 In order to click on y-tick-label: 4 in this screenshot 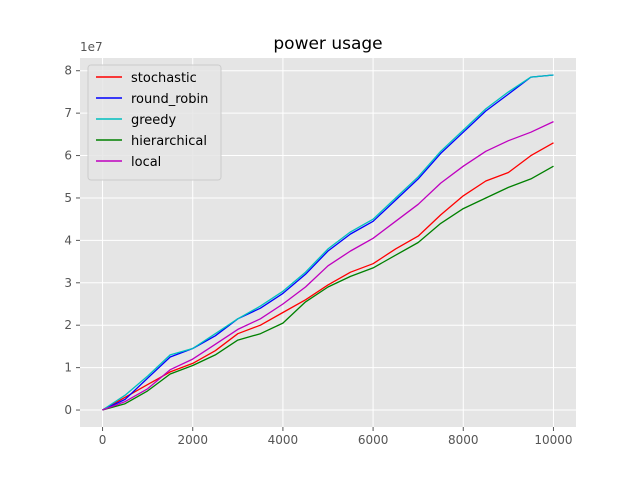, I will do `click(68, 240)`.